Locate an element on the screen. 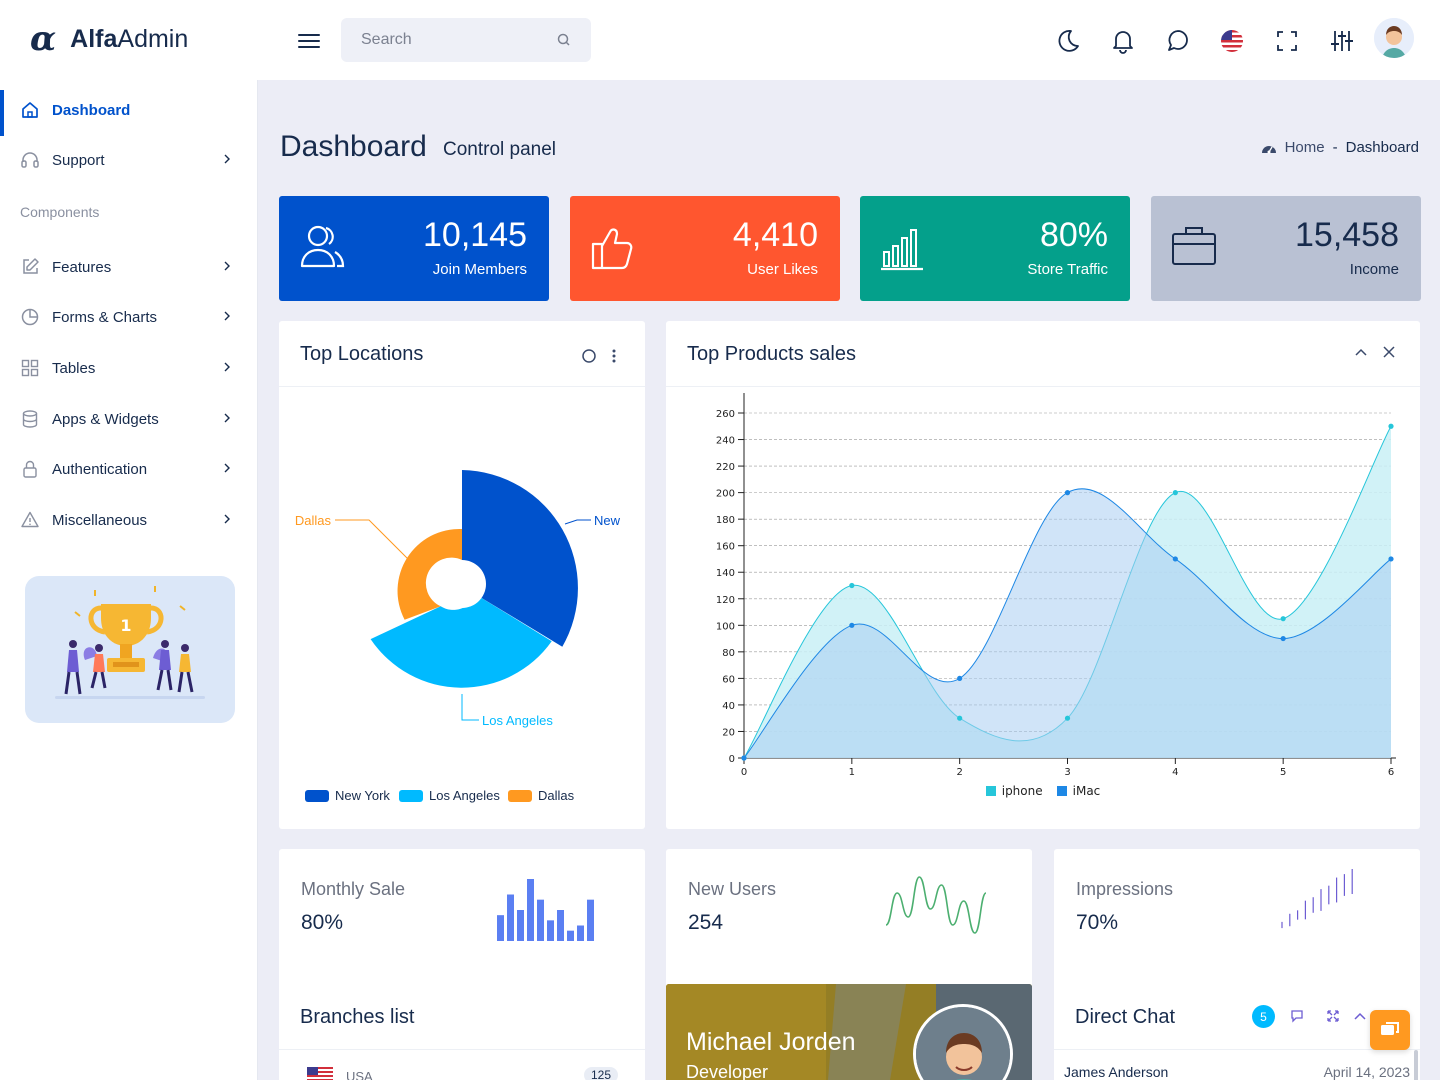  label-new-york: New is located at coordinates (607, 520).